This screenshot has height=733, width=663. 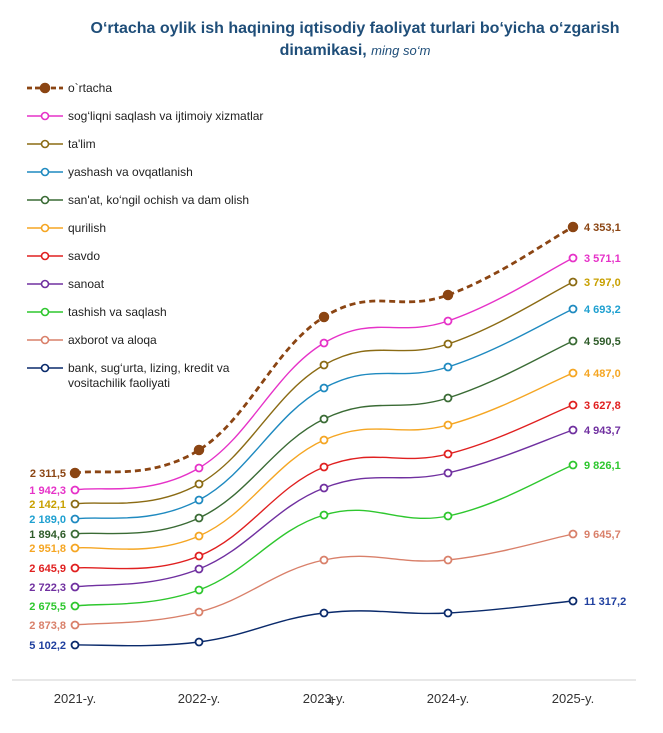 I want to click on label-first-sanat: 1 894,6, so click(x=47, y=535).